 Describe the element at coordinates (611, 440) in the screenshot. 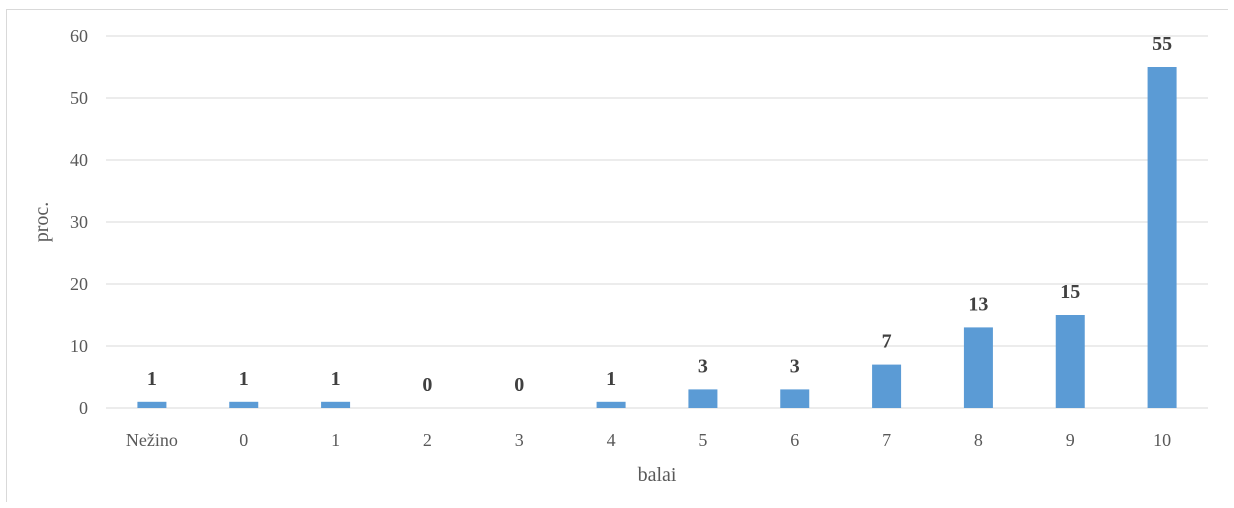

I see `x-tick-label: 4` at that location.